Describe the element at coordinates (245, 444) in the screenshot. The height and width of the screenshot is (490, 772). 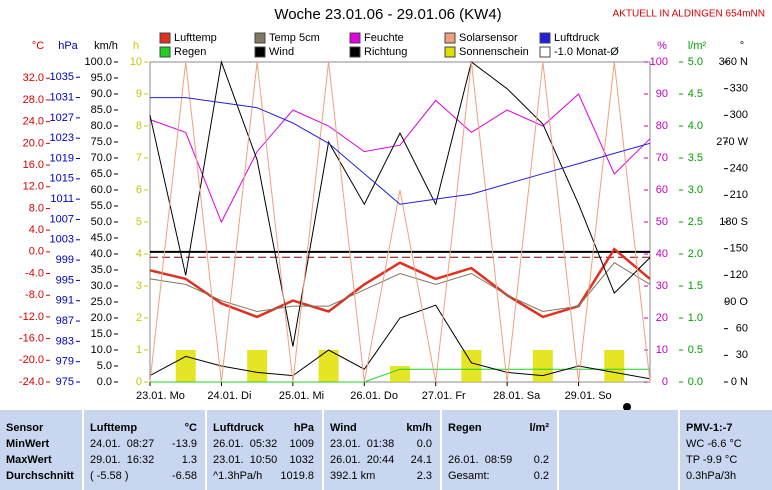
I see `table-cell: 26.01. 05:32` at that location.